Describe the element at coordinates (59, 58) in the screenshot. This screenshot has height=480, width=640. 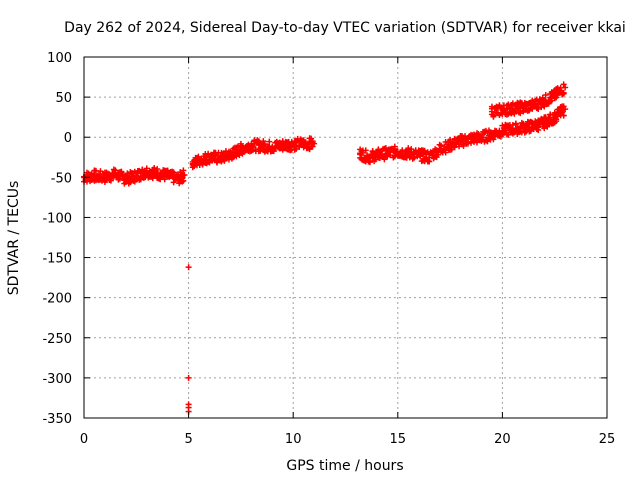
I see `y-tick-label: 100` at that location.